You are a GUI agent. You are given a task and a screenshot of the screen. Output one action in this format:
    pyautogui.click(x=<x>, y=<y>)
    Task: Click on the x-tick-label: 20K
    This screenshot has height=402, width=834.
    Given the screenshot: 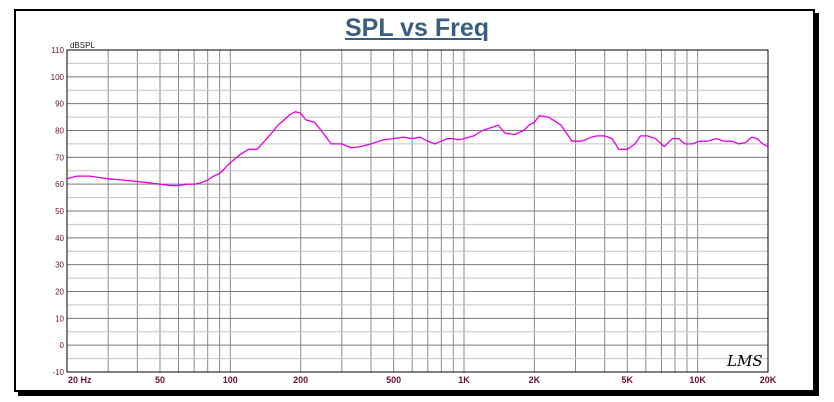 What is the action you would take?
    pyautogui.click(x=768, y=380)
    